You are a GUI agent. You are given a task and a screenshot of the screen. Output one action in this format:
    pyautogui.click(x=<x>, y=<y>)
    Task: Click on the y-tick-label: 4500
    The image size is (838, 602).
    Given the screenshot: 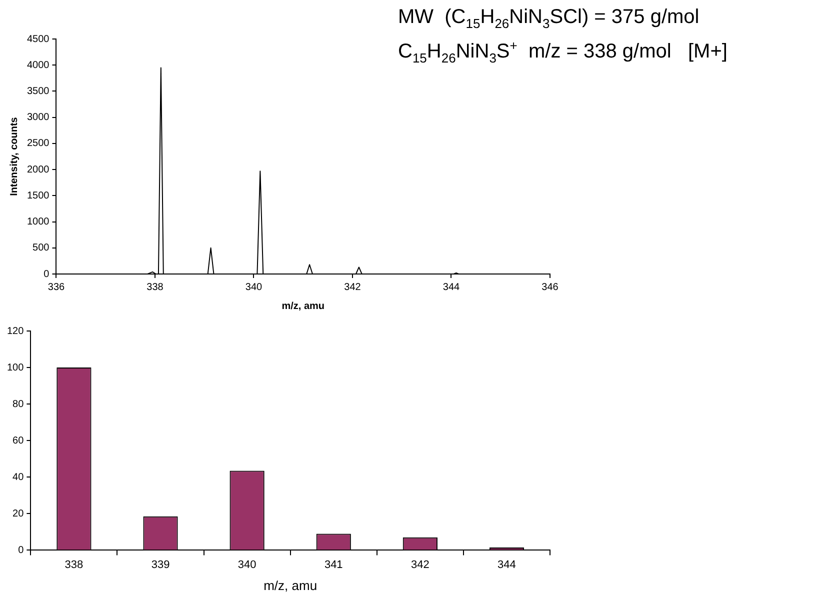 What is the action you would take?
    pyautogui.click(x=38, y=39)
    